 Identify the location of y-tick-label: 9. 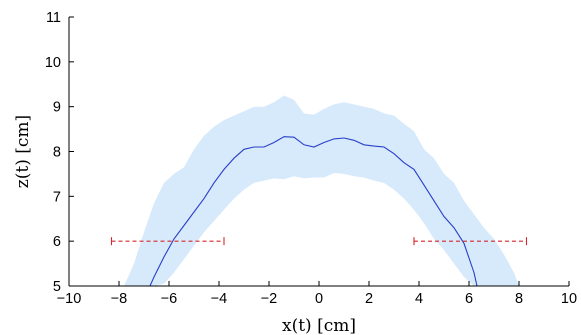
(57, 108).